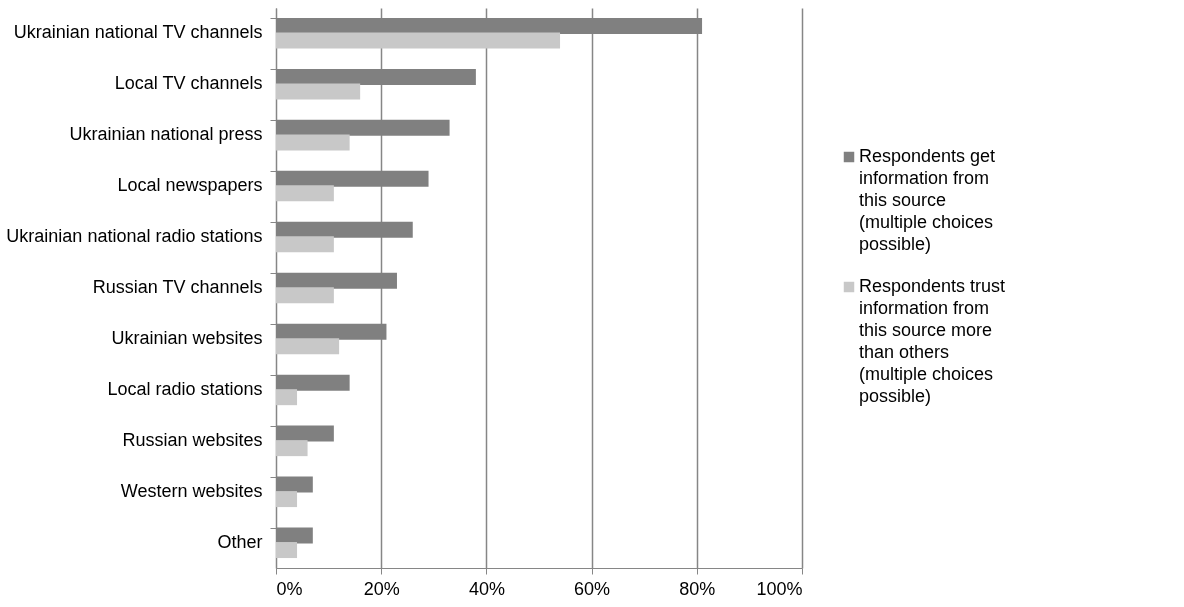 The image size is (1184, 607). What do you see at coordinates (486, 588) in the screenshot?
I see `x-tick-label: 40%` at bounding box center [486, 588].